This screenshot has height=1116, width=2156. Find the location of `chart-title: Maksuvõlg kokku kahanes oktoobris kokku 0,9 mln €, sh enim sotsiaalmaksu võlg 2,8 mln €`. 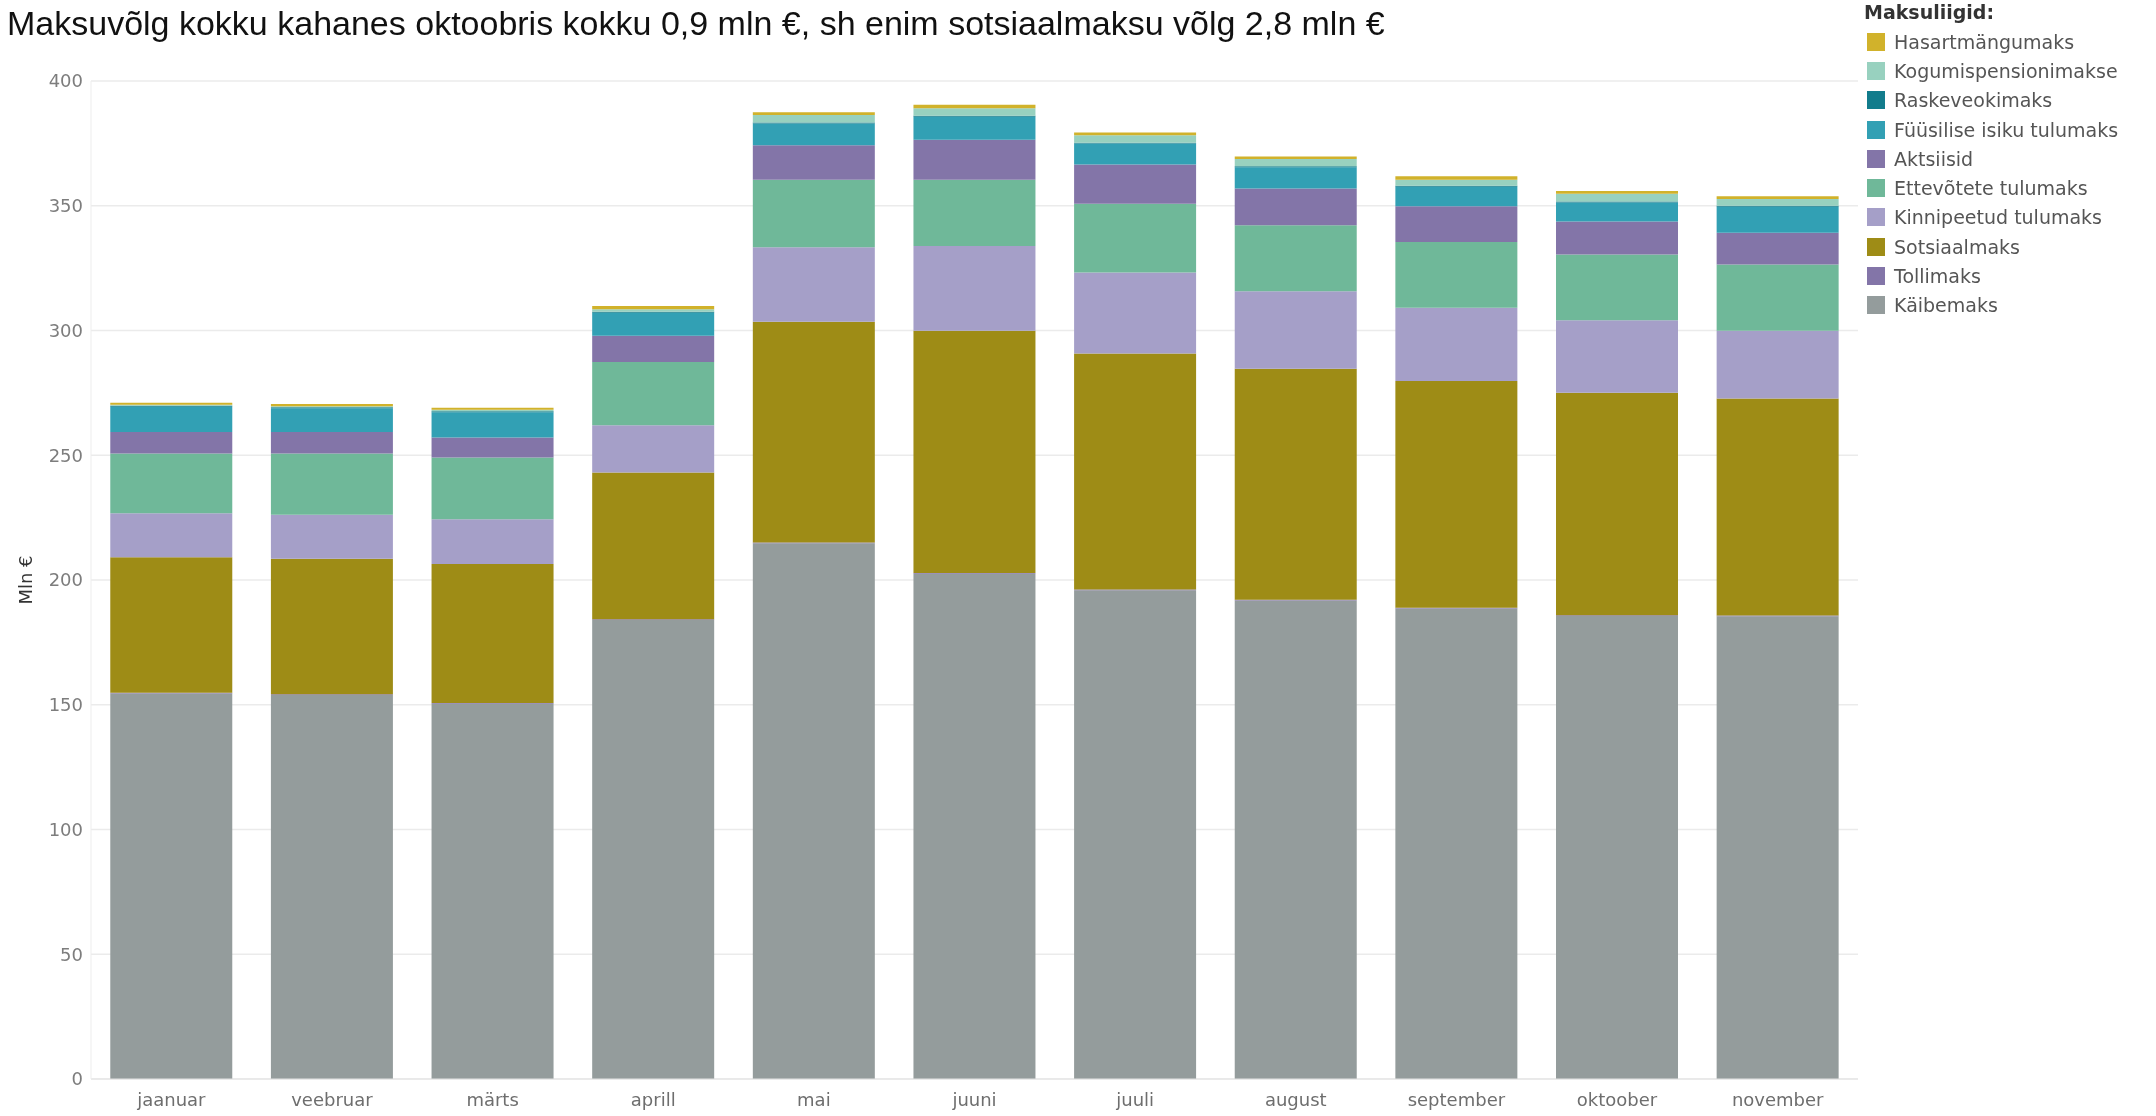

chart-title: Maksuvõlg kokku kahanes oktoobris kokku 0,9 mln €, sh enim sotsiaalmaksu võlg 2,8 mln € is located at coordinates (696, 23).